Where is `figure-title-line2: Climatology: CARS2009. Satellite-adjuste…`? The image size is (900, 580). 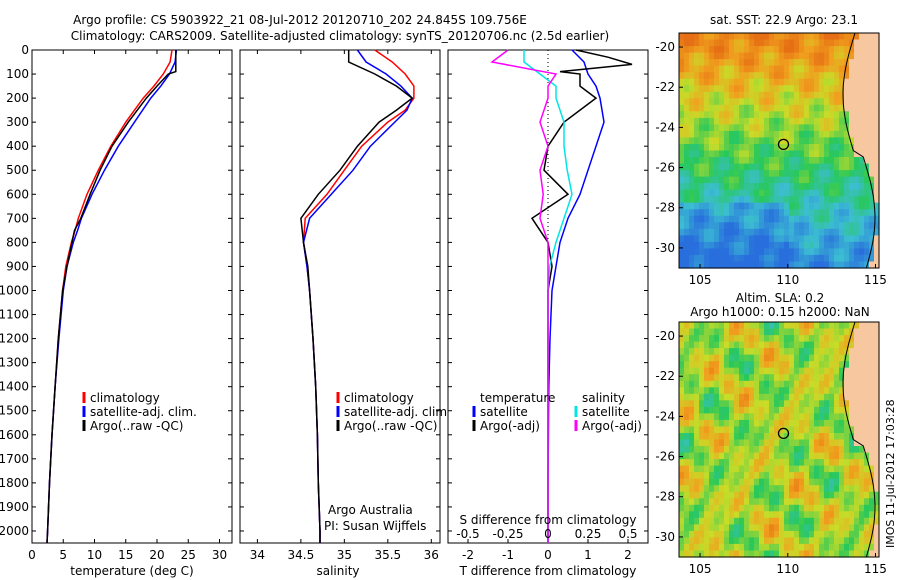
figure-title-line2: Climatology: CARS2009. Satellite-adjuste… is located at coordinates (340, 36).